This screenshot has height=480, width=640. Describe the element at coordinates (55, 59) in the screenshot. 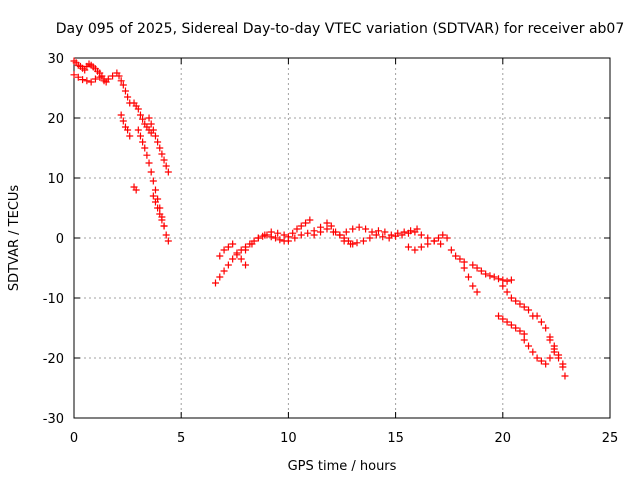

I see `y-tick-label: 30` at that location.